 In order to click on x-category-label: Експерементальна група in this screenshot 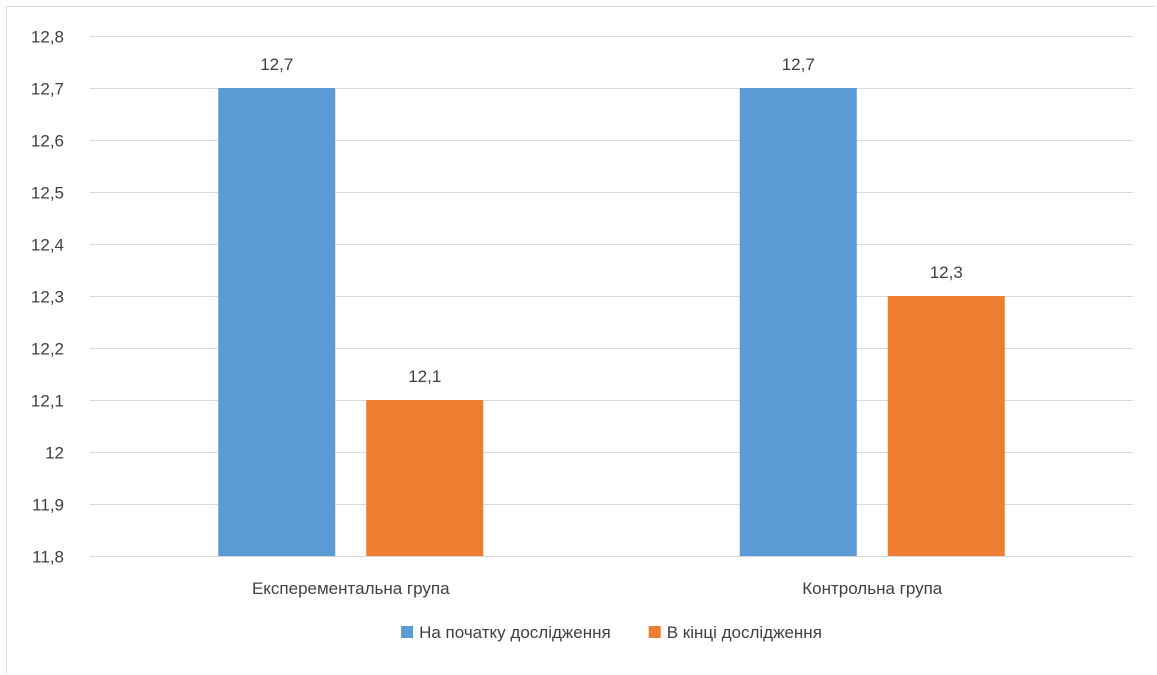, I will do `click(351, 588)`.